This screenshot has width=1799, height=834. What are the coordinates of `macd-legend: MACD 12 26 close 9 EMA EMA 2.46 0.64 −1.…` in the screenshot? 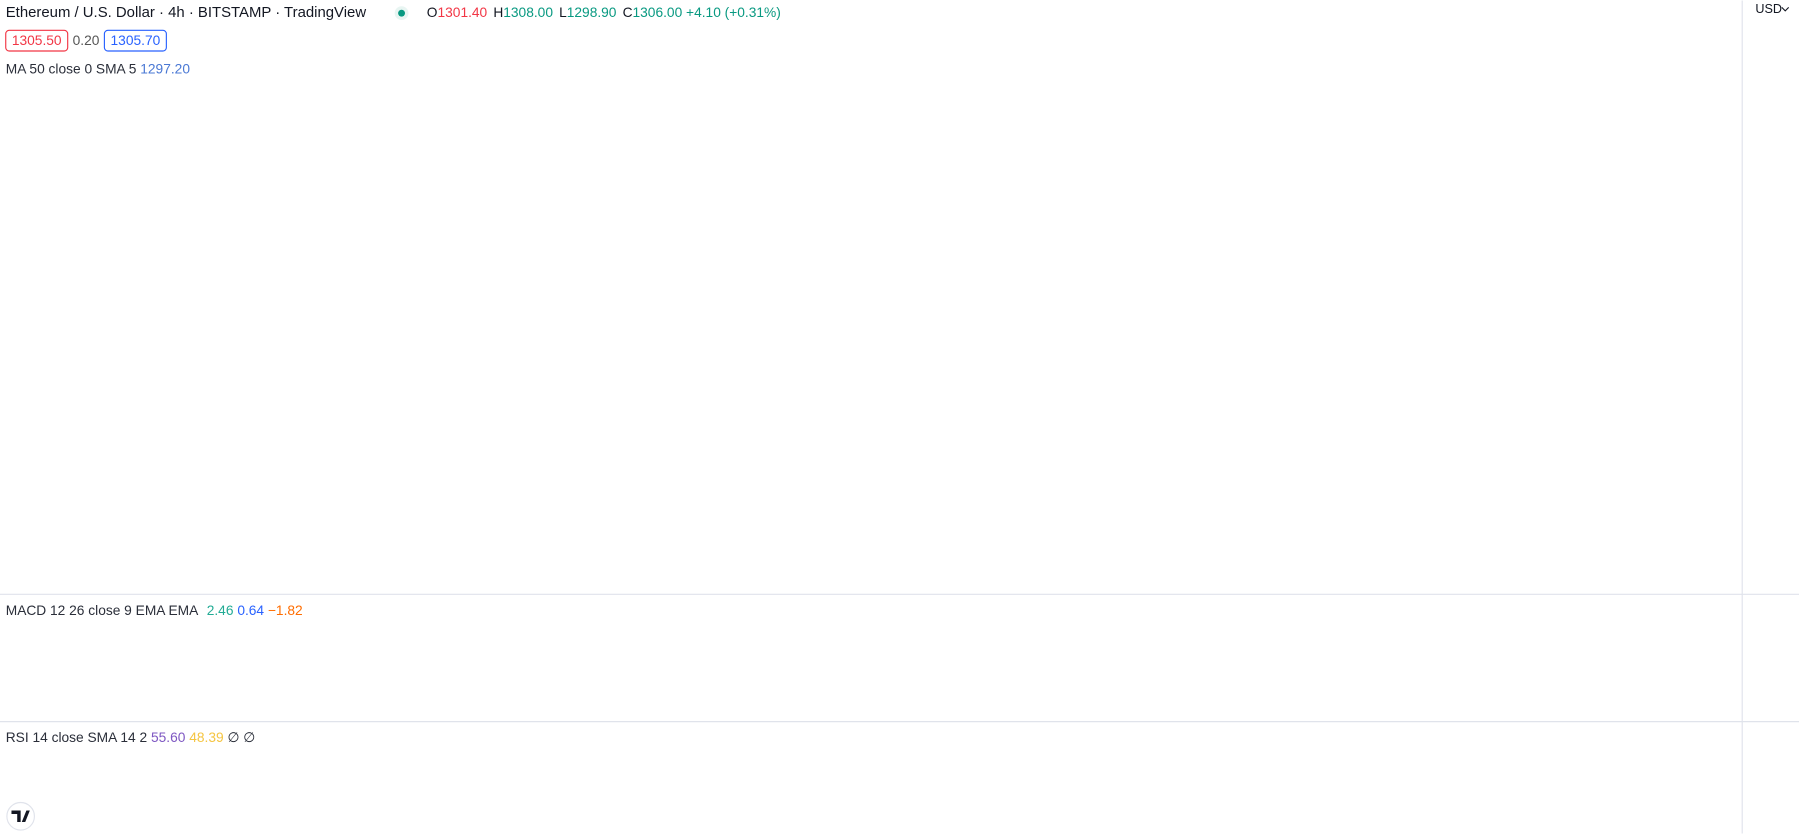 It's located at (154, 610).